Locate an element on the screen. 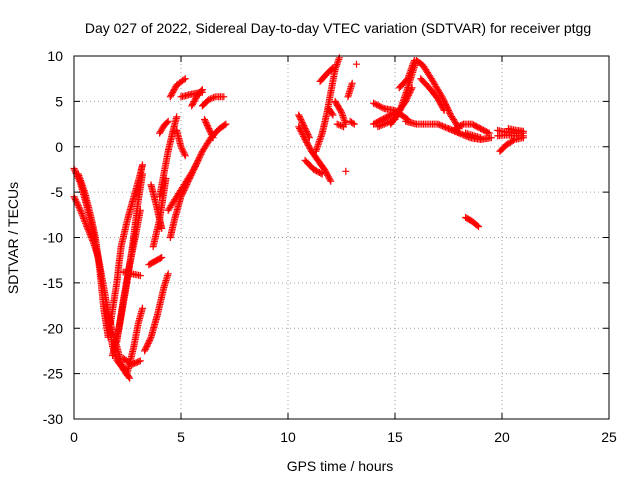 Image resolution: width=640 pixels, height=485 pixels. x-tick-label: 10 is located at coordinates (288, 437).